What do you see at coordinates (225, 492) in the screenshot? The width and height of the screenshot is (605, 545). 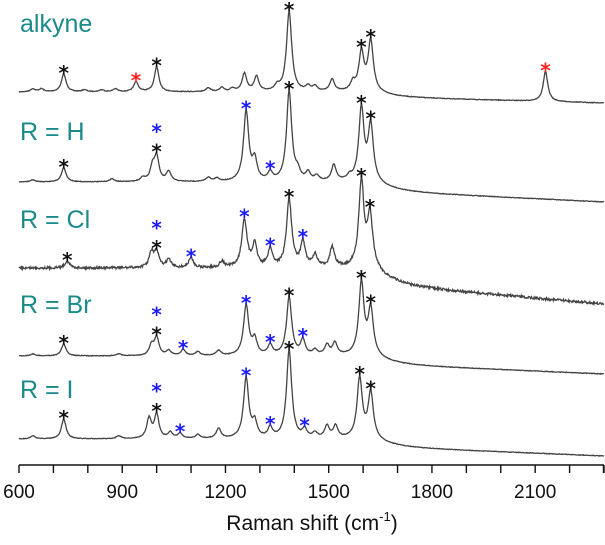 I see `x-tick-label: 1200` at bounding box center [225, 492].